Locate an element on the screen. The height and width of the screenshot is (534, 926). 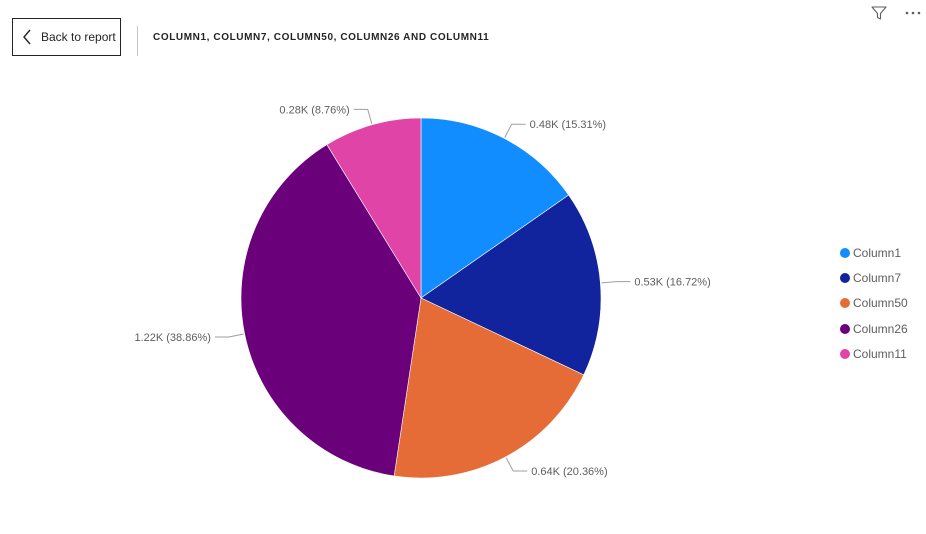
leader-line-column1 is located at coordinates (515, 130).